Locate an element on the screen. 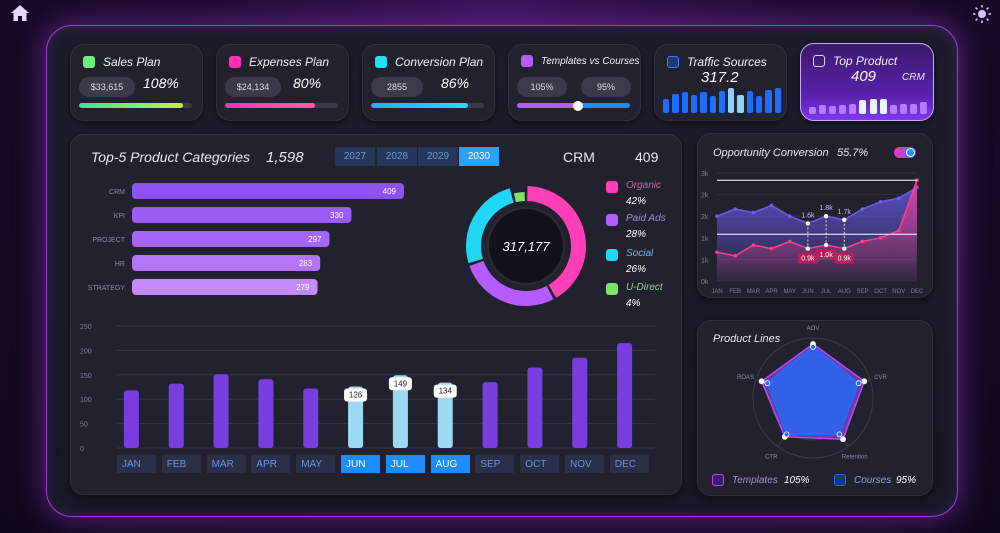 The width and height of the screenshot is (1000, 533). data-label-box is located at coordinates (400, 384).